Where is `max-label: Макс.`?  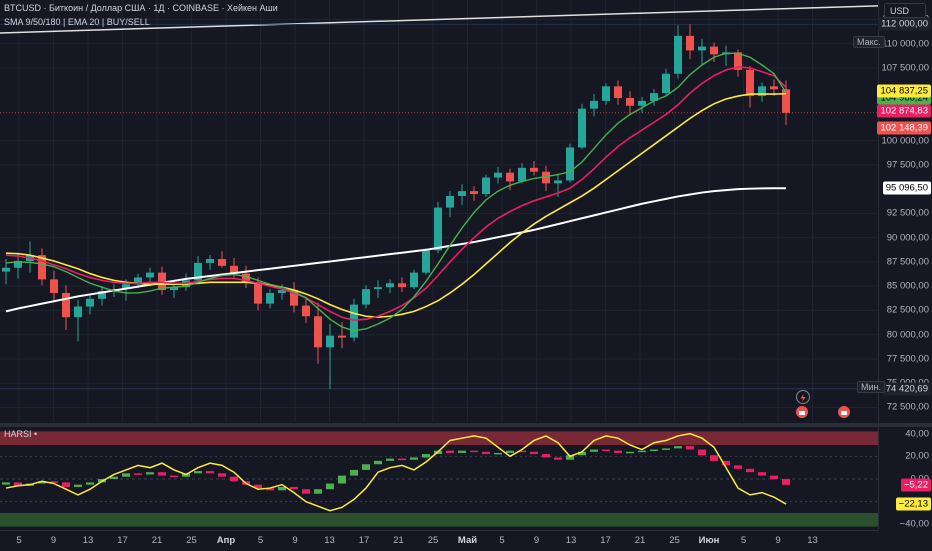 max-label: Макс. is located at coordinates (869, 42).